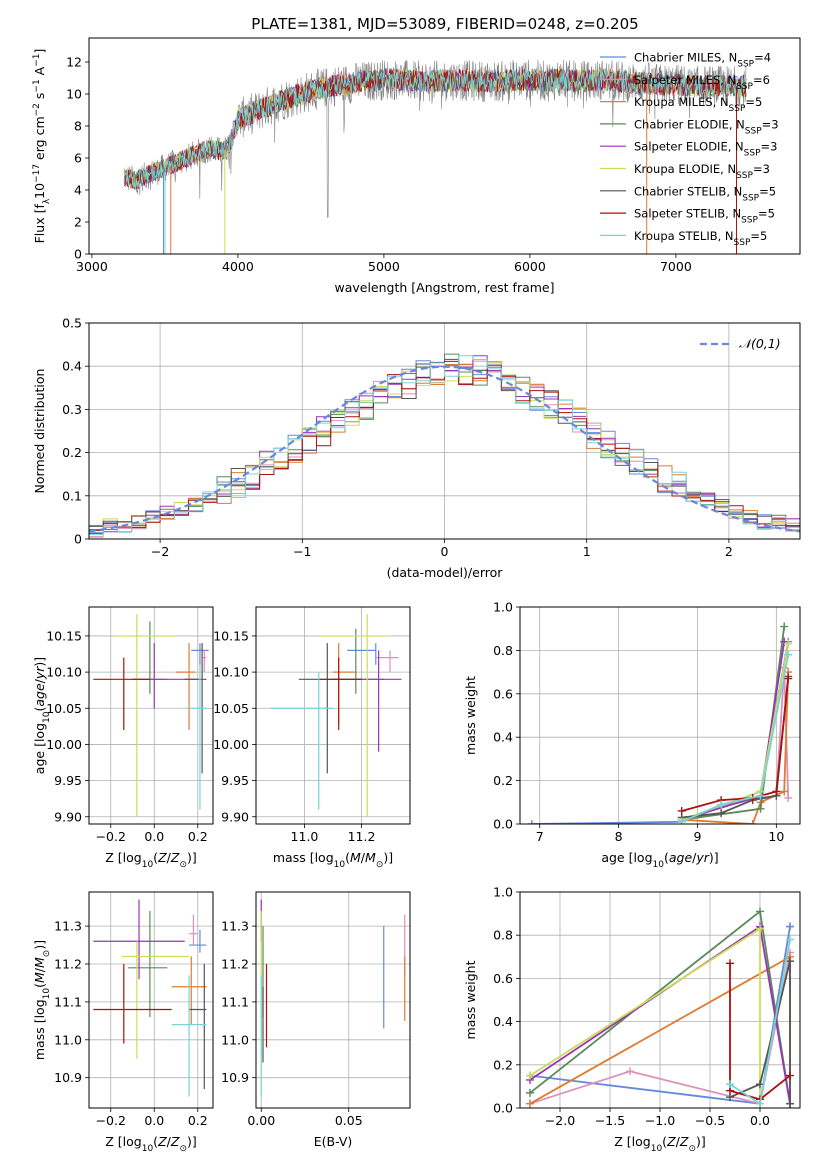  Describe the element at coordinates (788, 643) in the screenshot. I see `massweight-vs-age-marker-kroupa-elodie` at that location.